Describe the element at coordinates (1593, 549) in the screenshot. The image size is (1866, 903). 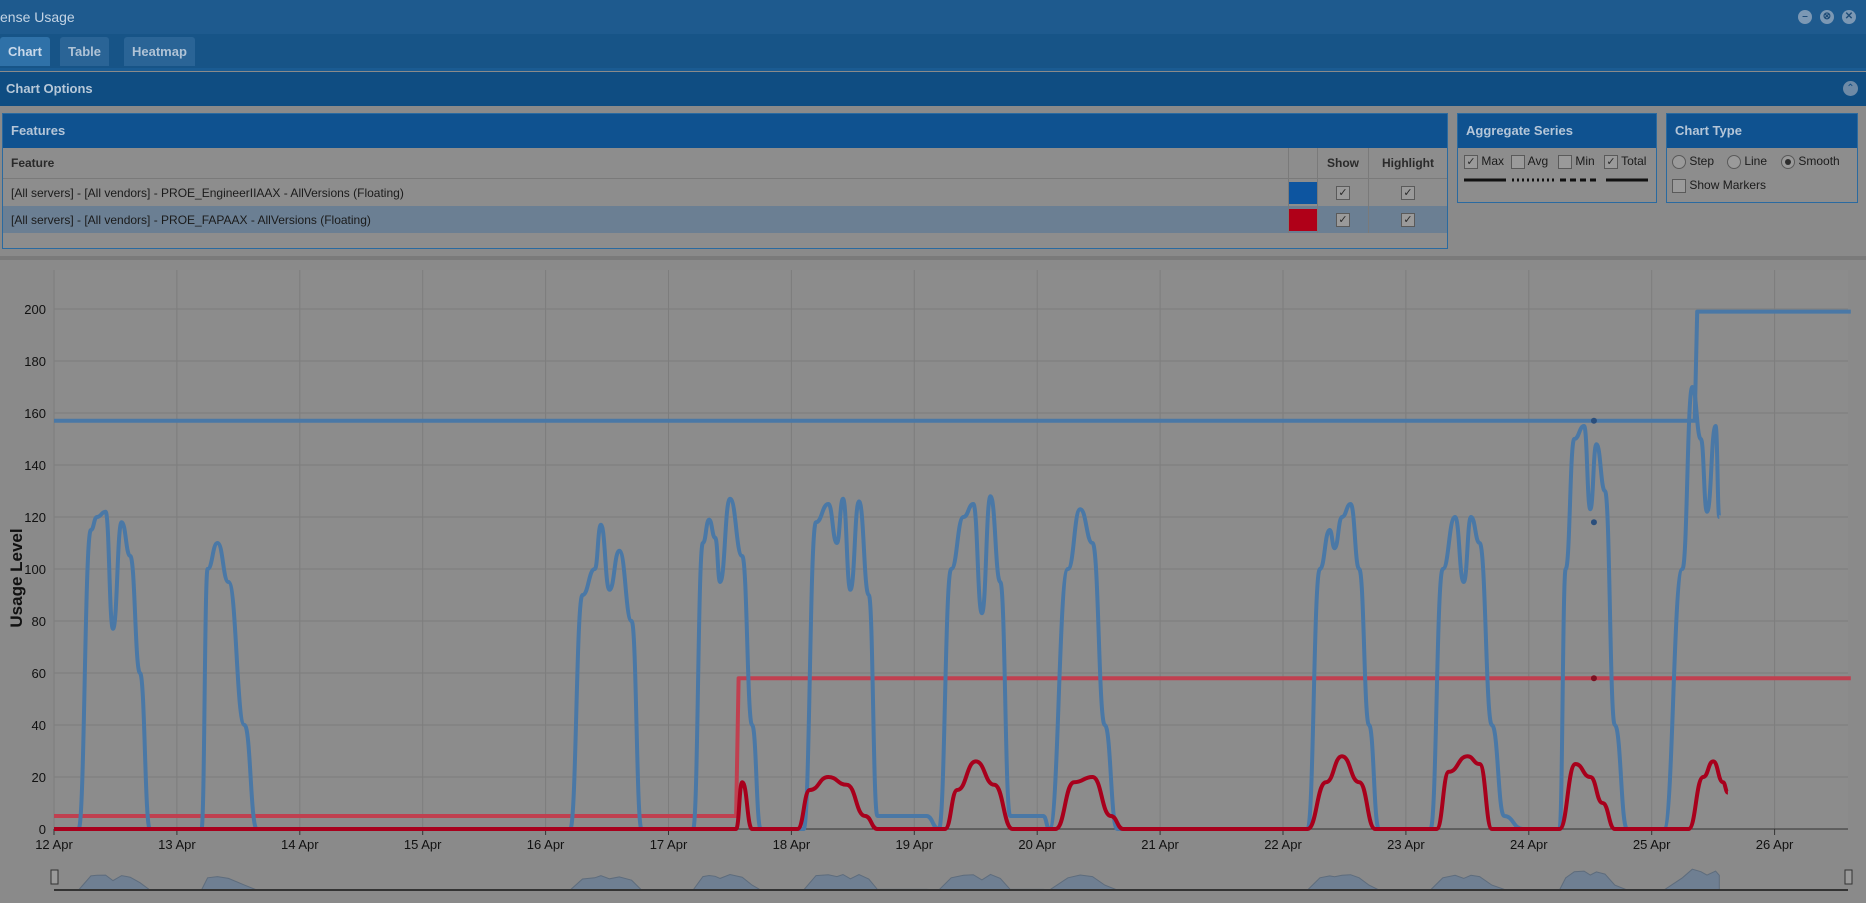
I see `chart-markers` at that location.